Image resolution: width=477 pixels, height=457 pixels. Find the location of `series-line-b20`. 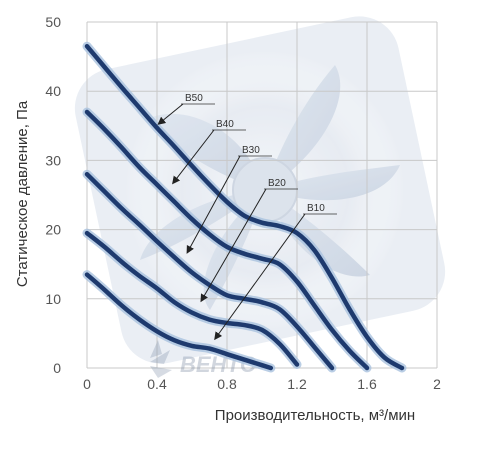

series-line-b20 is located at coordinates (192, 298).